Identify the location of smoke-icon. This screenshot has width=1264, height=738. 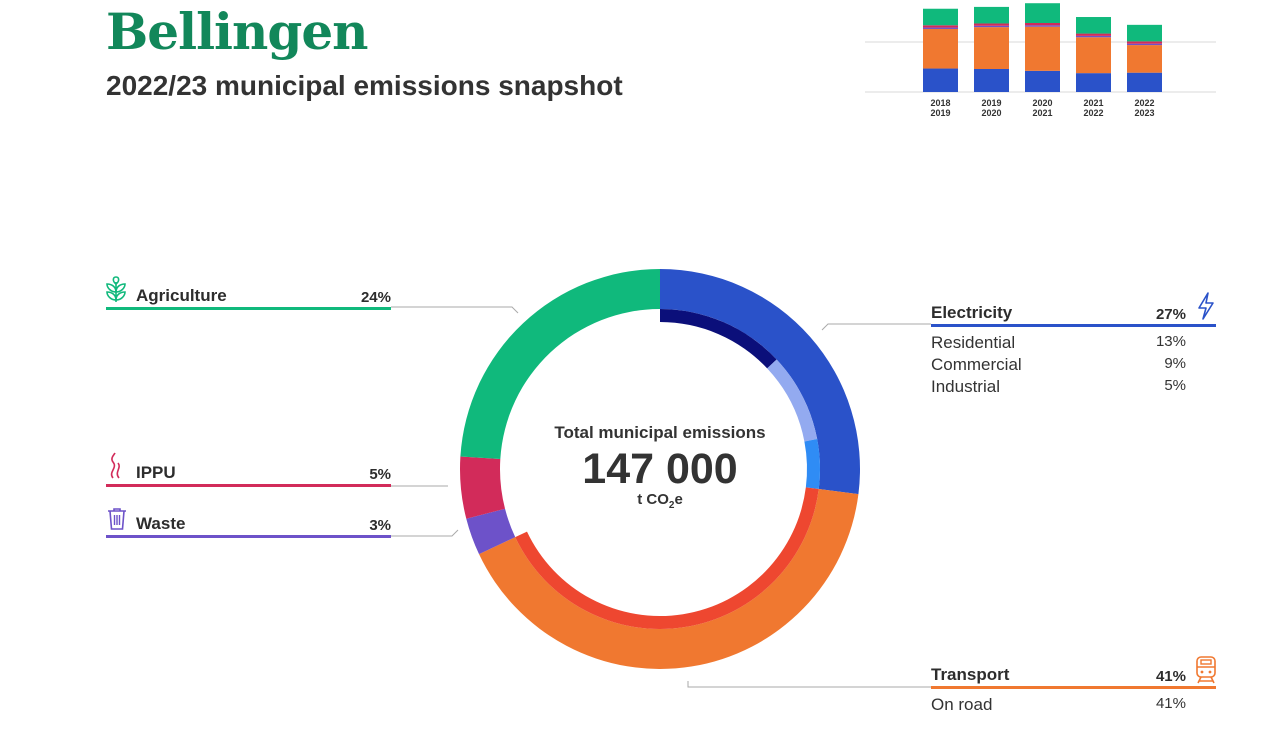
(116, 468).